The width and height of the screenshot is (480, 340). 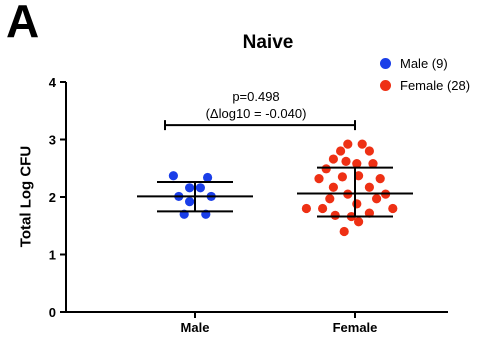 I want to click on legend-marker-female, so click(x=385, y=85).